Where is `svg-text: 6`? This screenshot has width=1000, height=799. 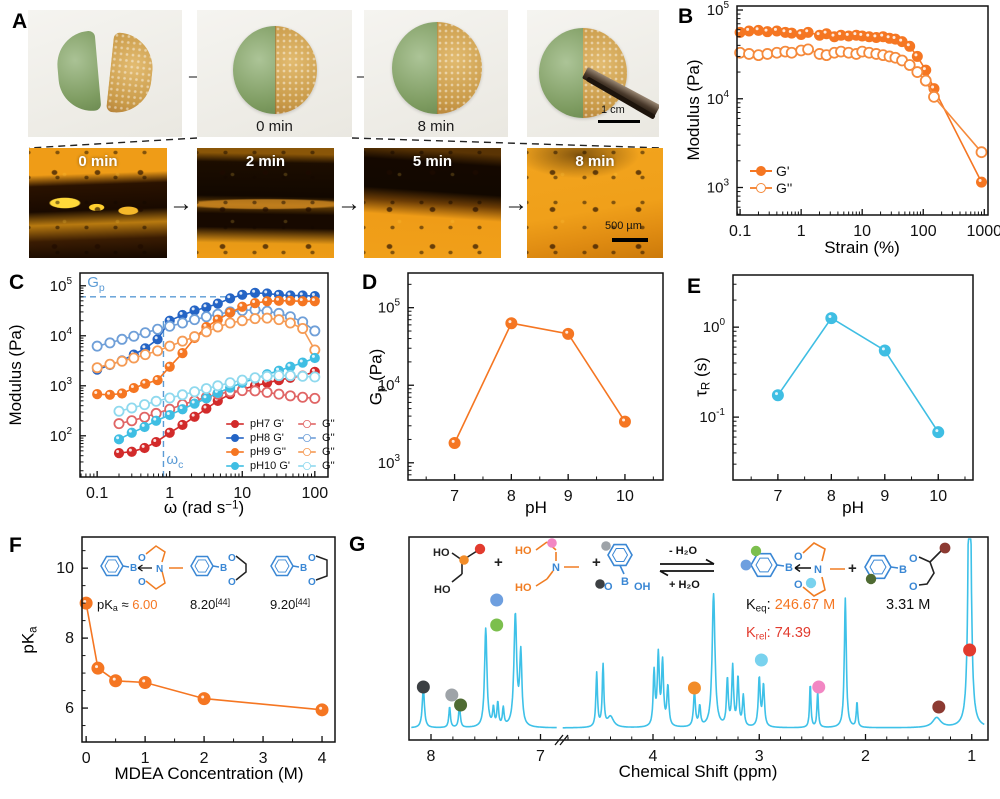 svg-text: 6 is located at coordinates (69, 708).